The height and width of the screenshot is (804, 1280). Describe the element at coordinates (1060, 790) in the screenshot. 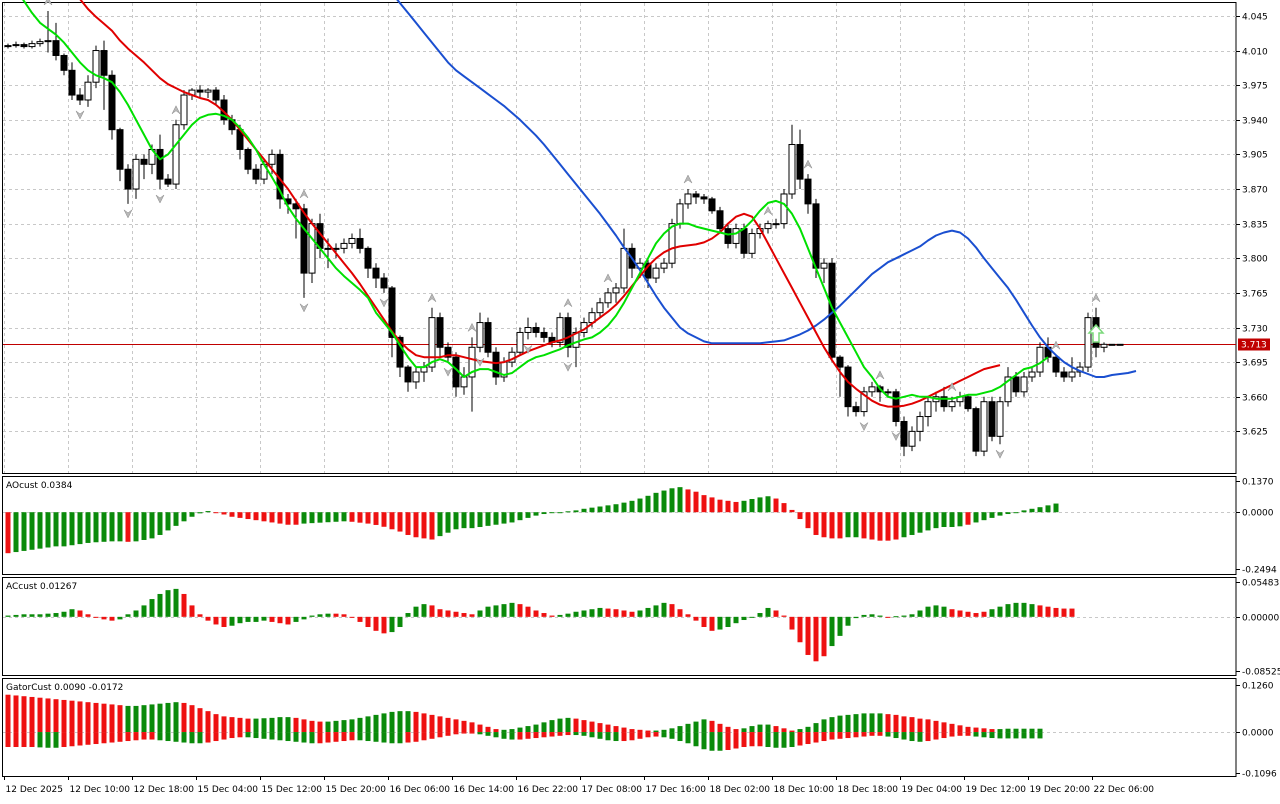

I see `time-tick-label: 19 Dec 20:00` at that location.